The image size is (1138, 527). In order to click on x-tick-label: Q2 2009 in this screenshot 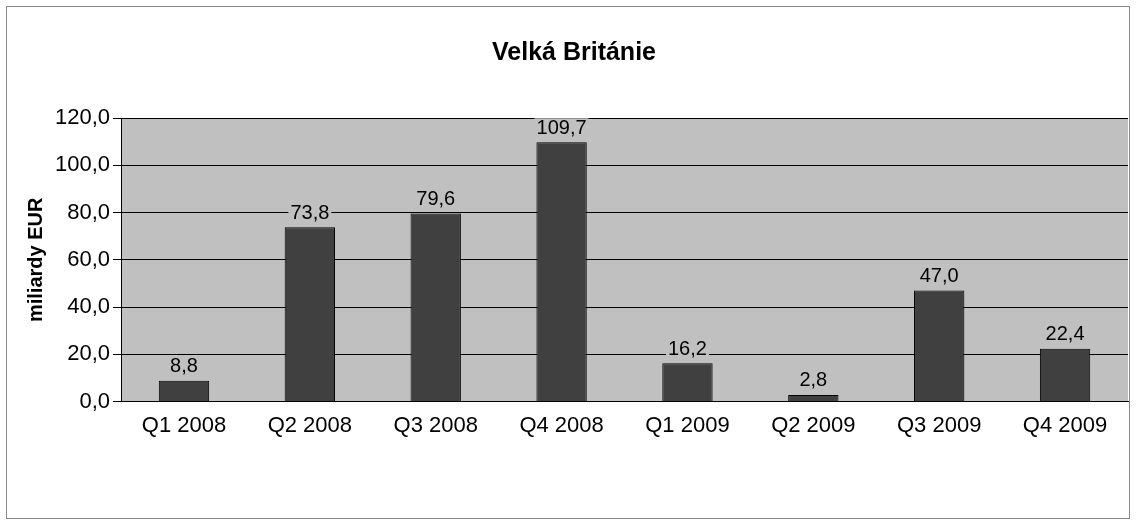, I will do `click(813, 424)`.